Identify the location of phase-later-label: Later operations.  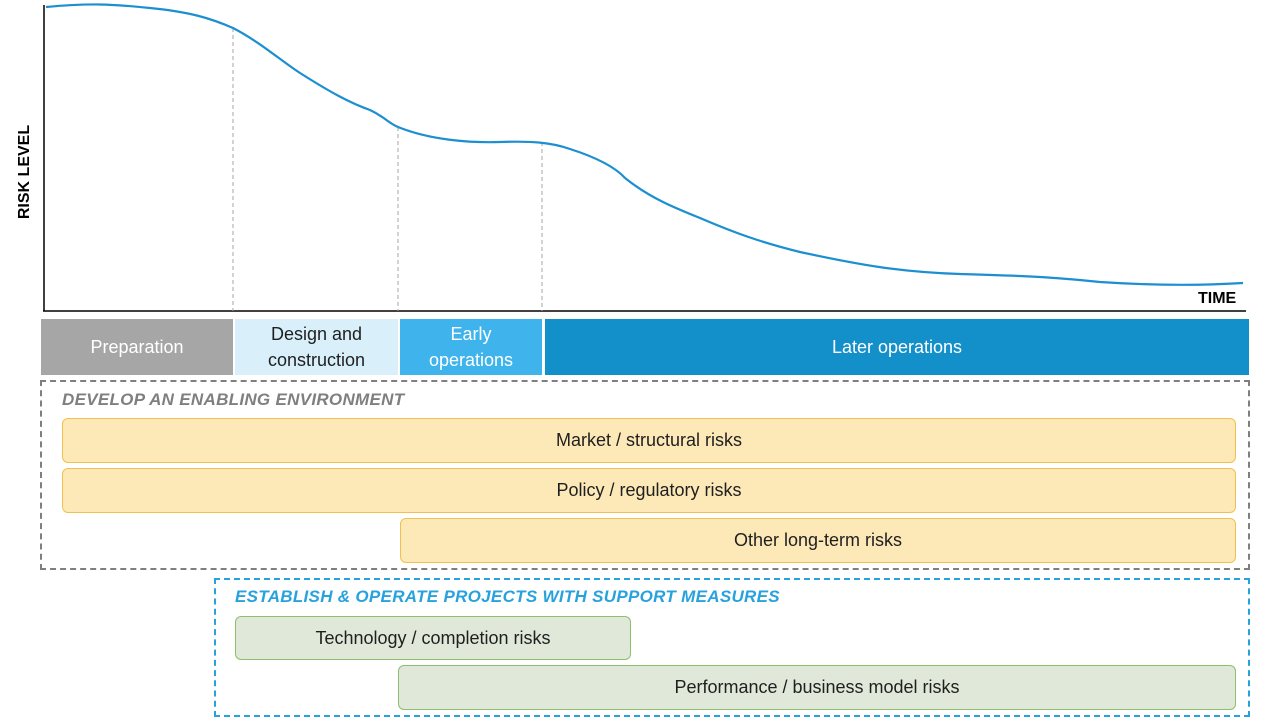
(897, 347).